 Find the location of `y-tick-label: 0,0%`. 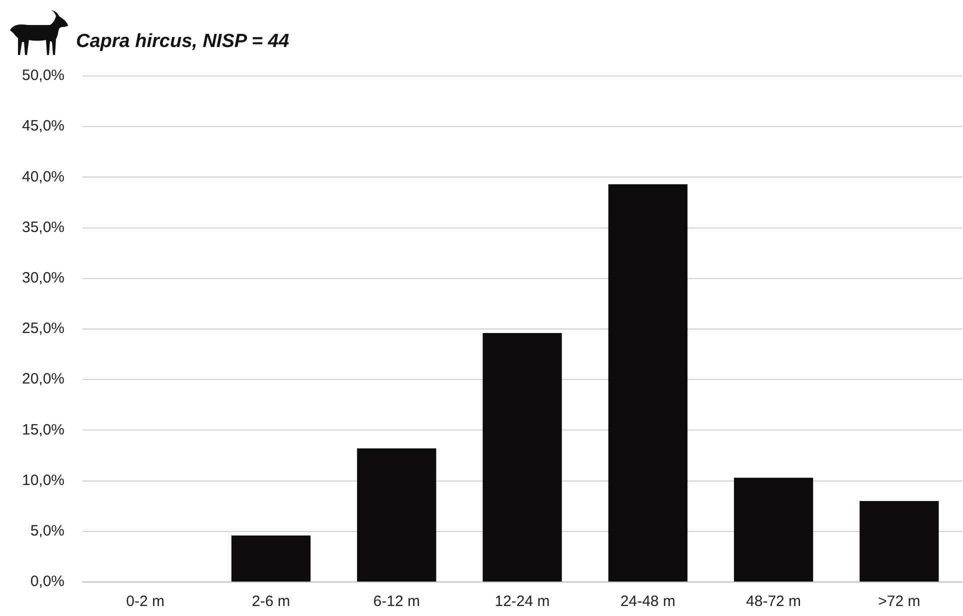

y-tick-label: 0,0% is located at coordinates (47, 581).